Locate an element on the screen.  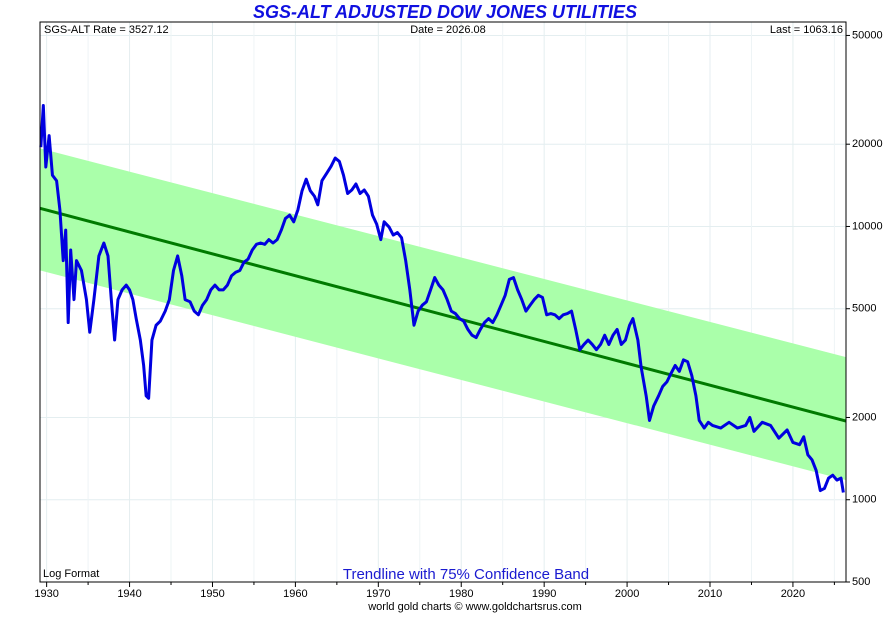
y-tick-label: 5000 is located at coordinates (864, 309).